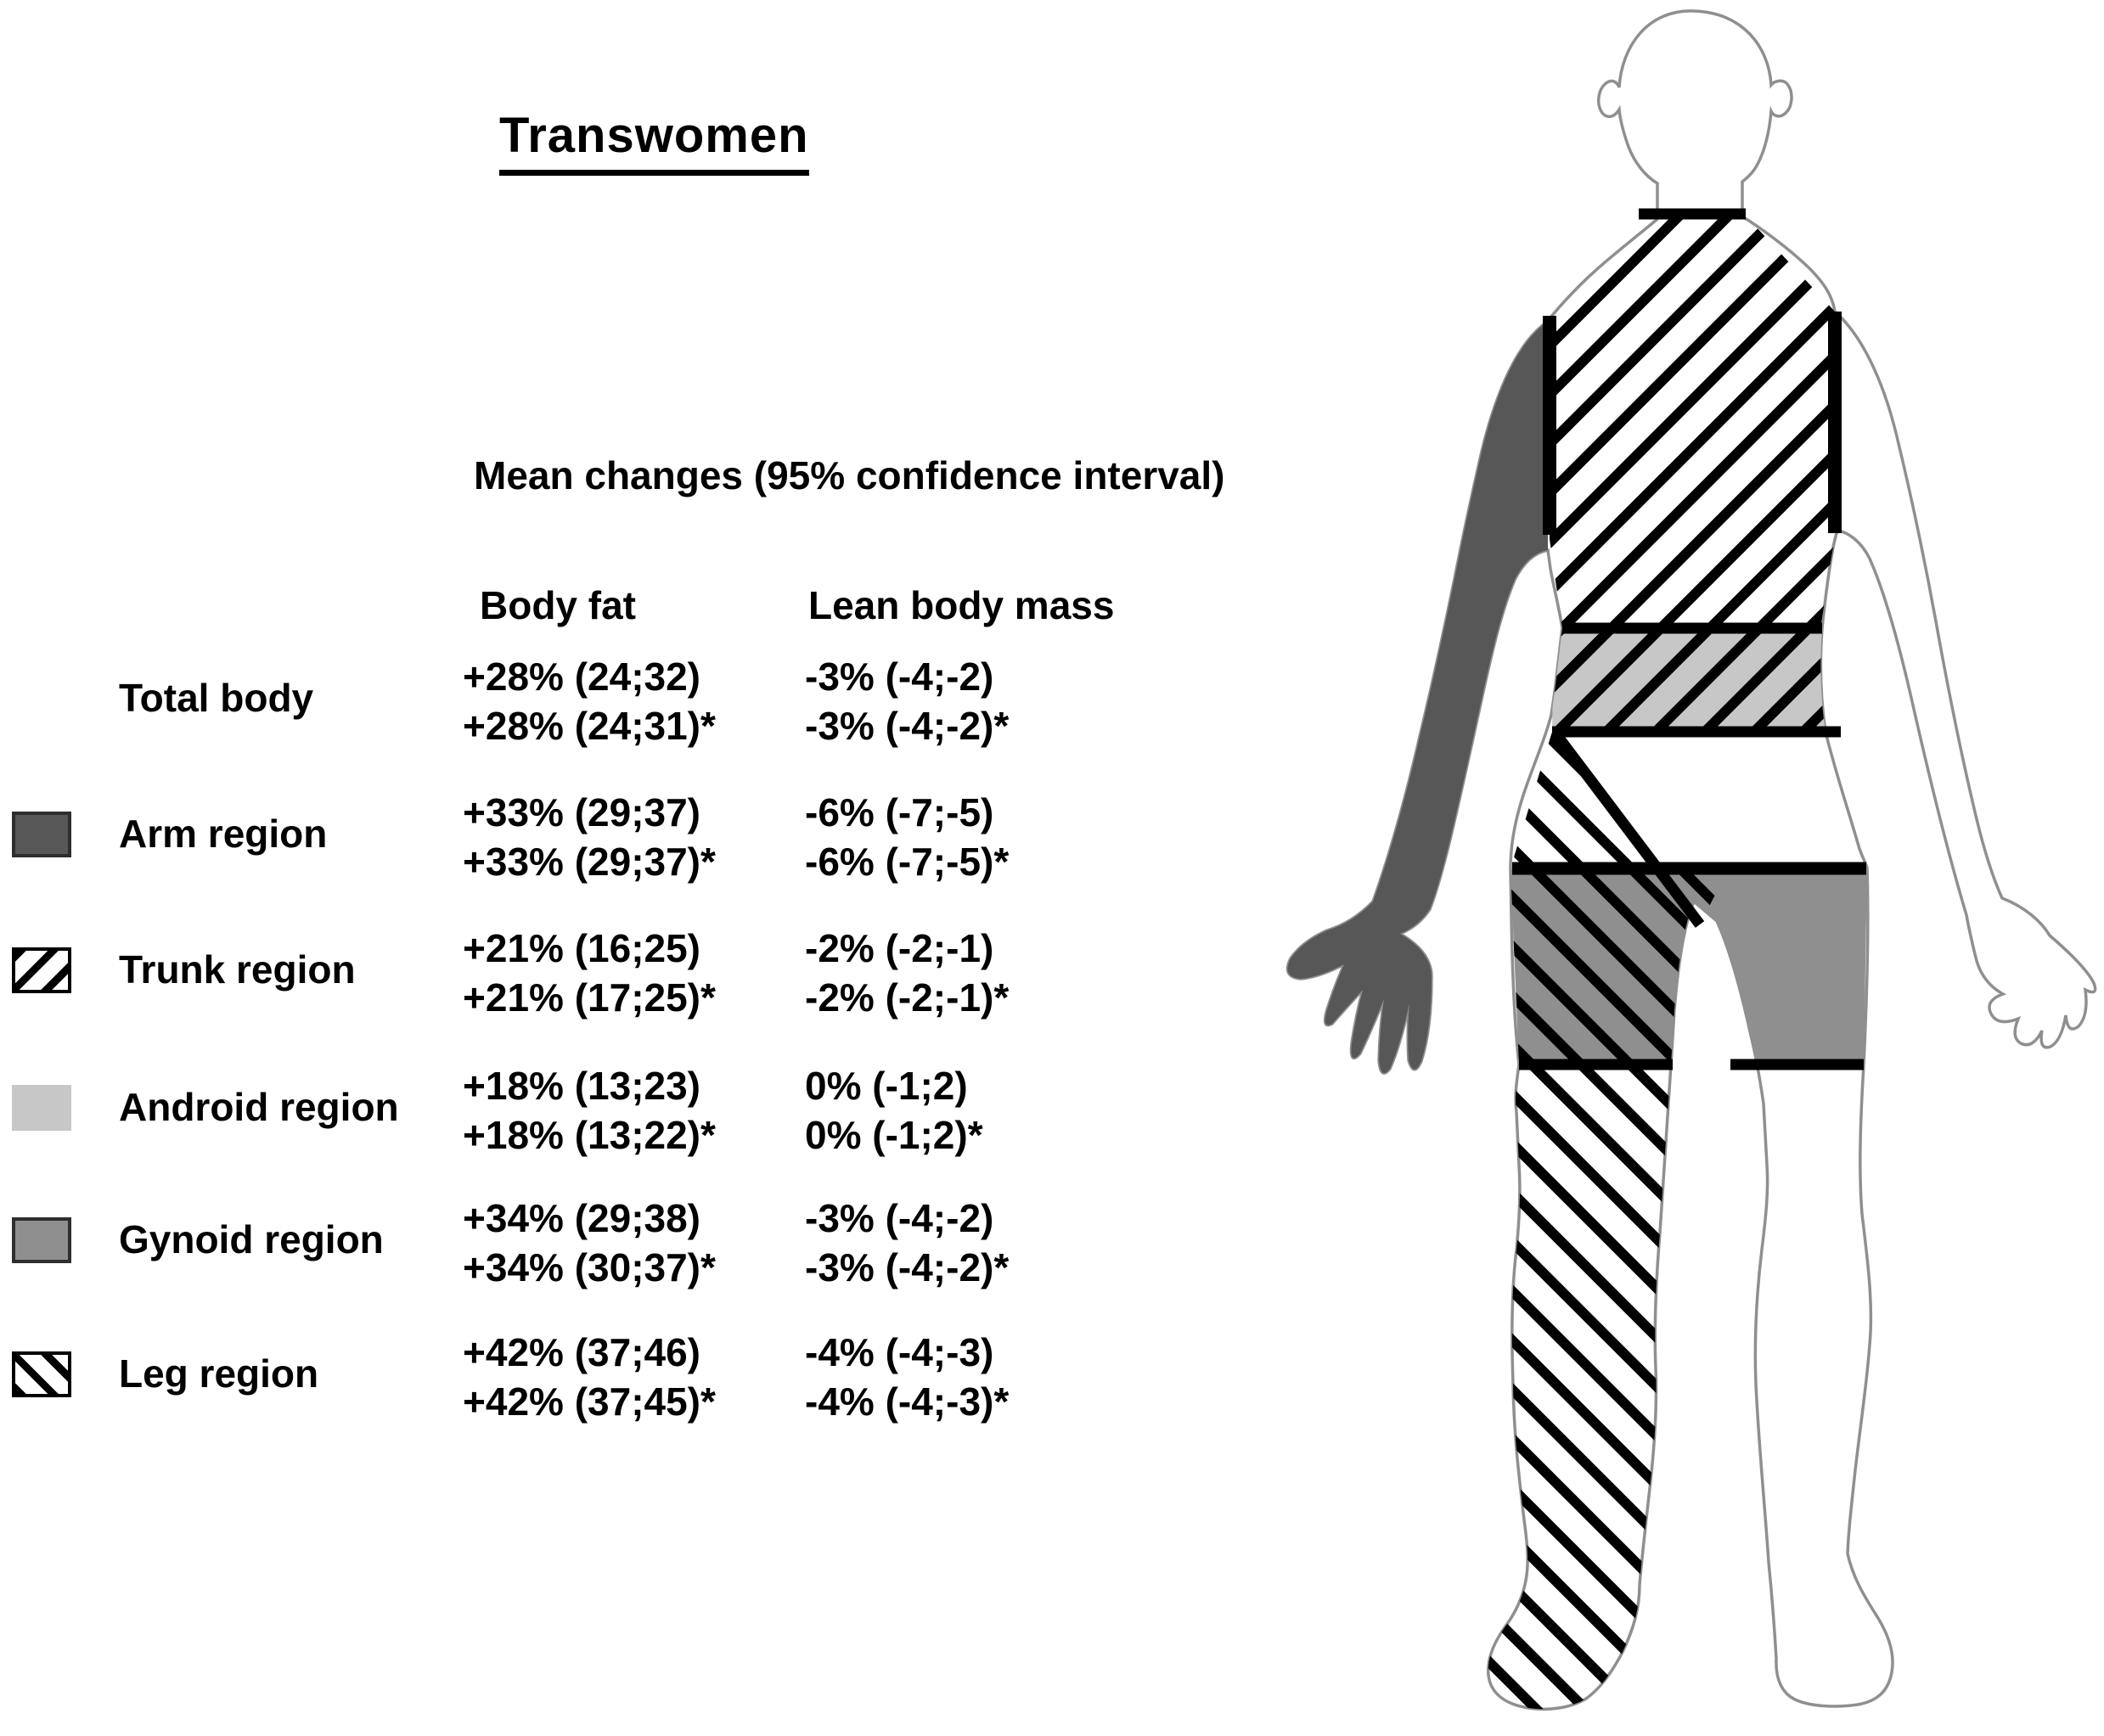 This screenshot has height=1736, width=2104. I want to click on value-line: +42% (37;45)*, so click(589, 1402).